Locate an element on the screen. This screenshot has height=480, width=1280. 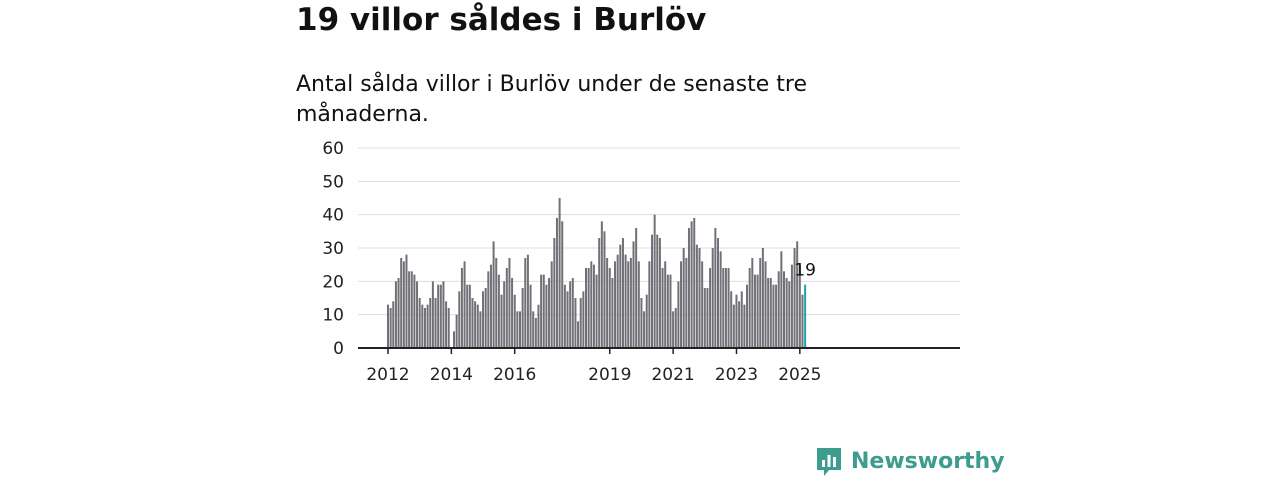
newsworthy-logo-icon is located at coordinates (829, 462).